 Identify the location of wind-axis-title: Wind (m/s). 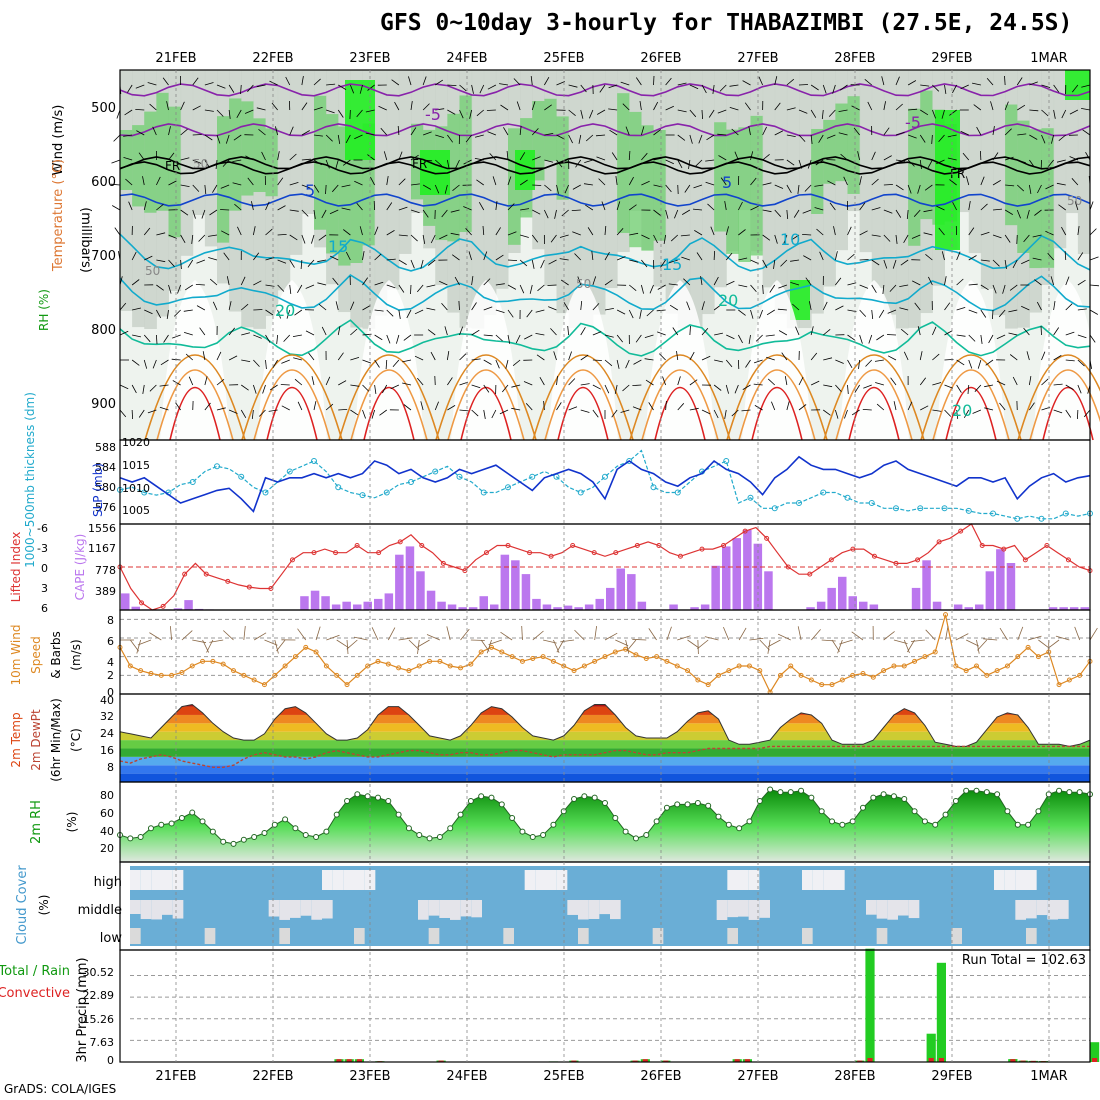
(58, 140).